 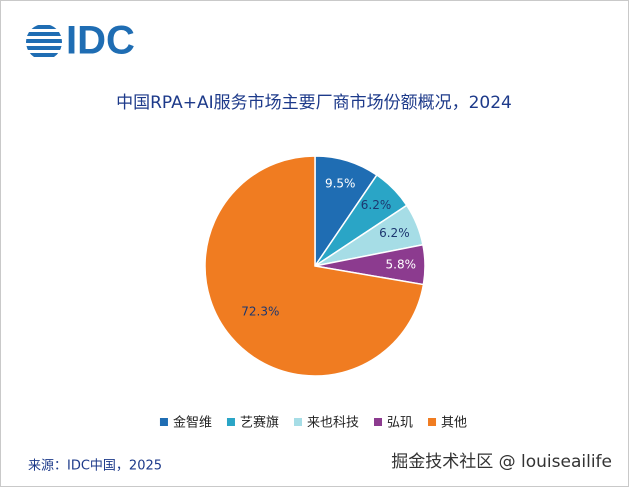 I want to click on legend-label: 弘玑, so click(x=400, y=423).